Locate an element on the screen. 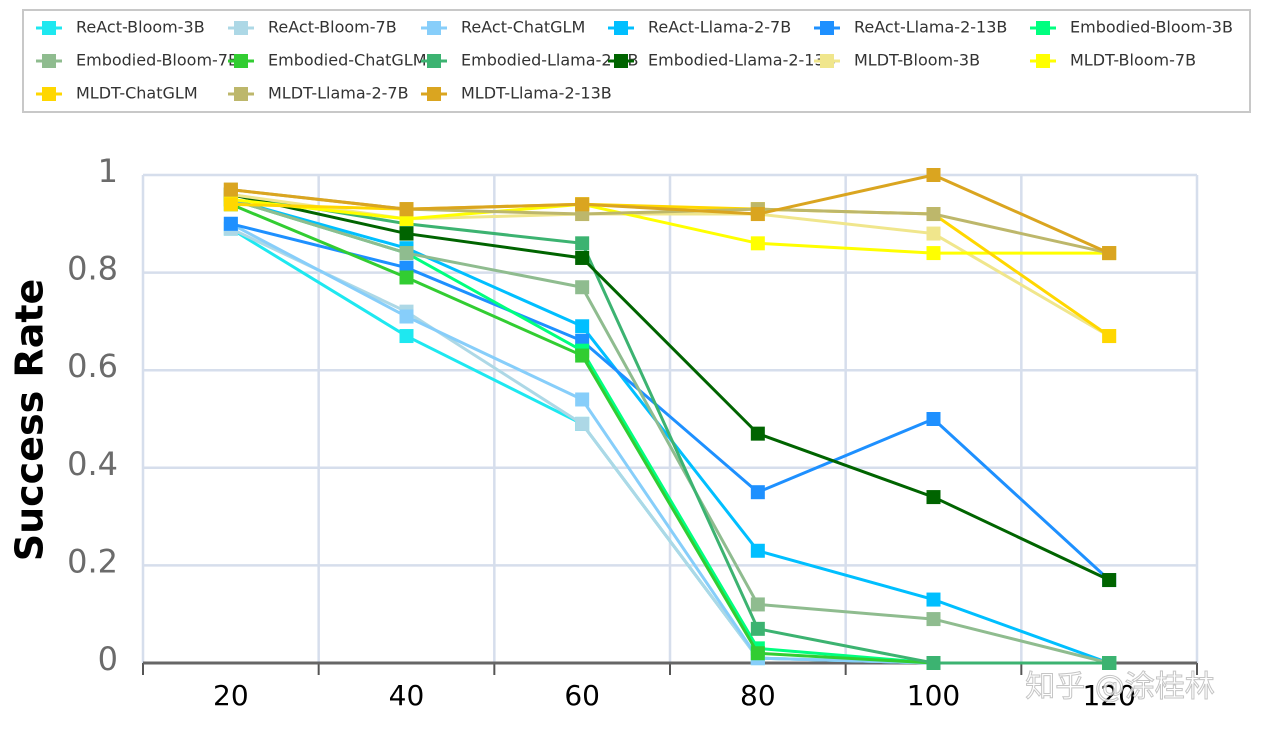 Image resolution: width=1270 pixels, height=737 pixels. y-axis-label: Success Rate is located at coordinates (30, 420).